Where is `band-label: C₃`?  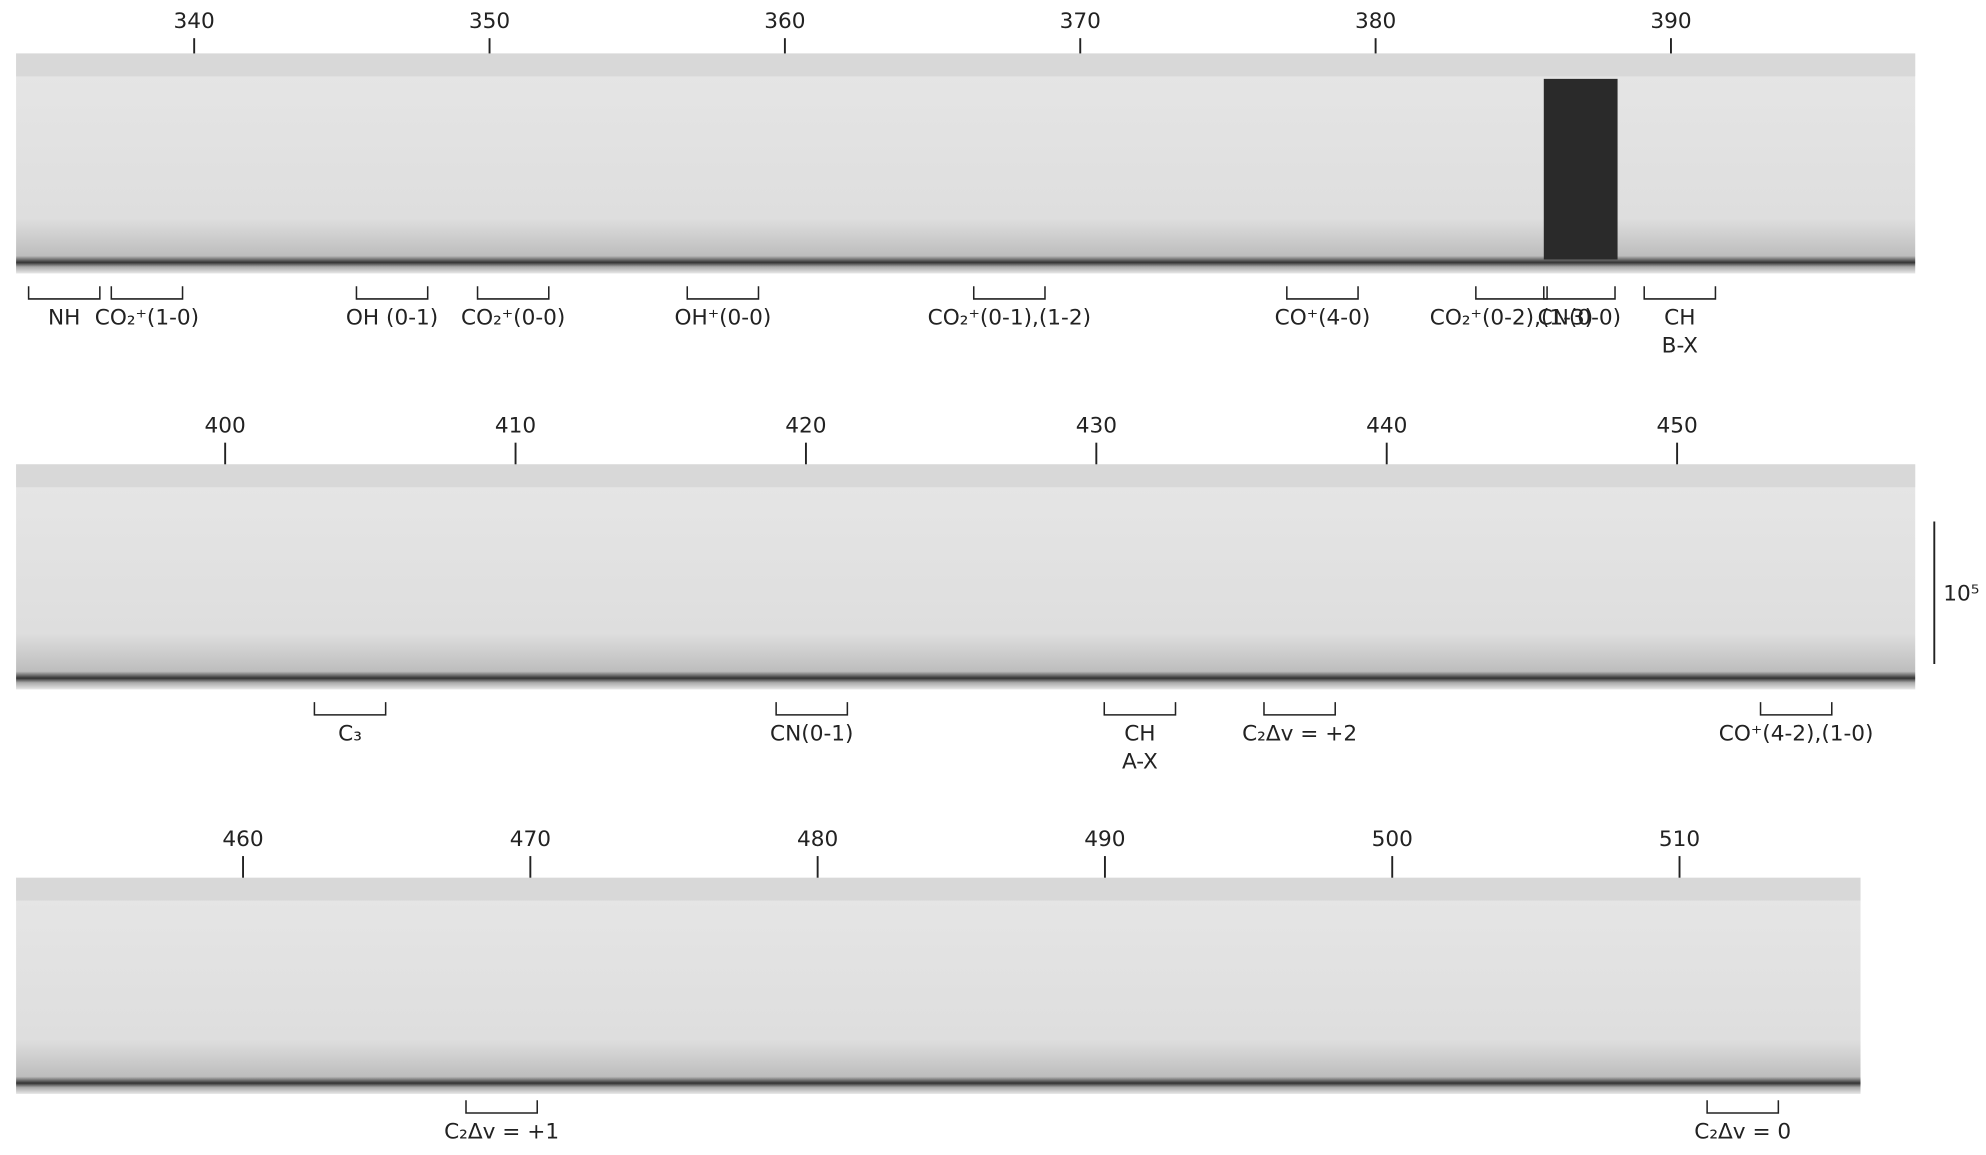 band-label: C₃ is located at coordinates (350, 733).